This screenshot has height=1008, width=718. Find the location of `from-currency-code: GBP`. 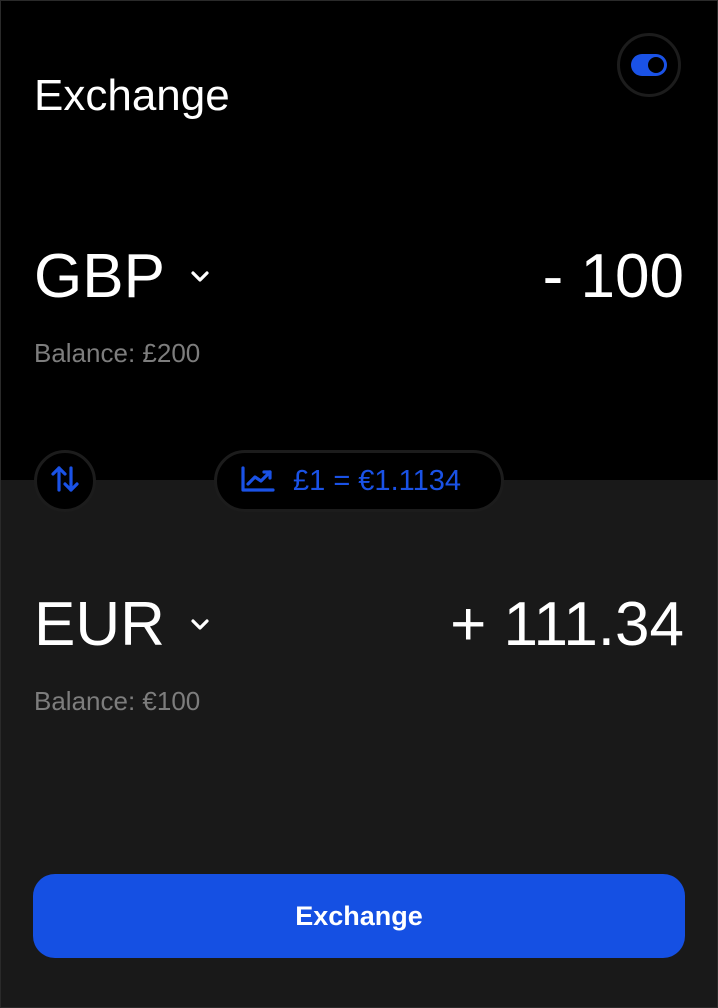

from-currency-code: GBP is located at coordinates (99, 276).